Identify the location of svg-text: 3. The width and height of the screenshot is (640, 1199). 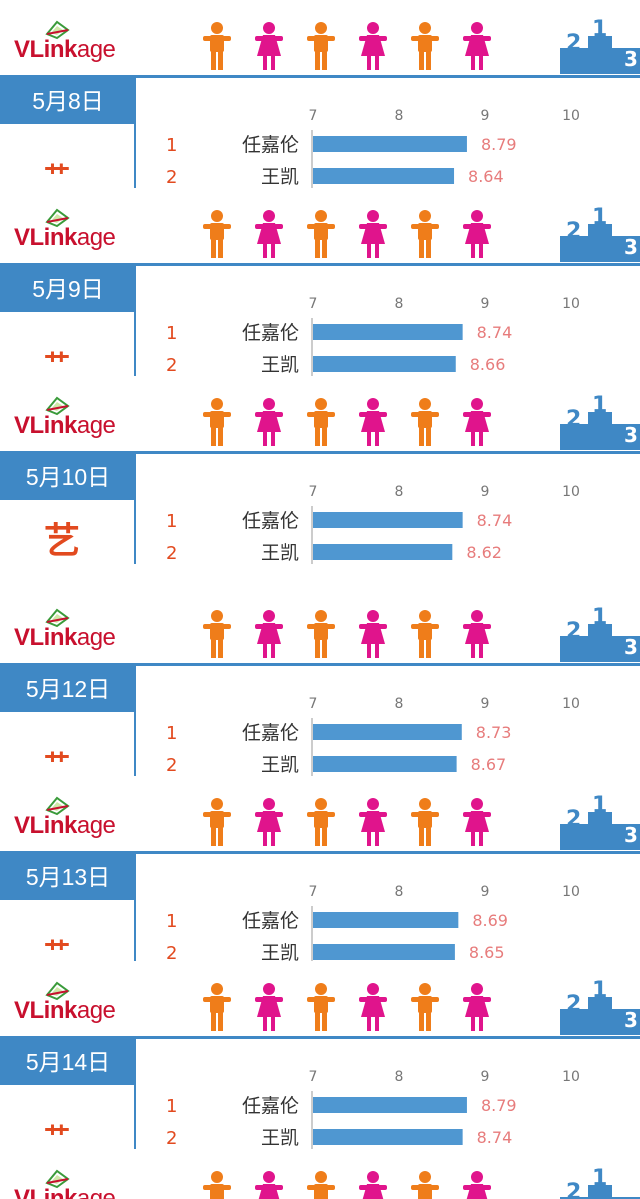
(631, 1197).